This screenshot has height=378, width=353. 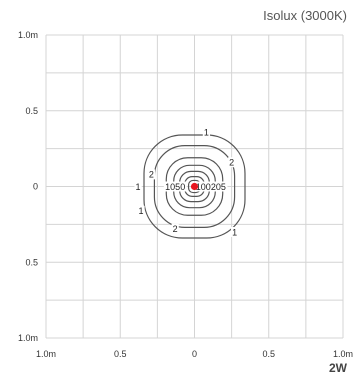 I want to click on contour-label: 100205, so click(x=211, y=187).